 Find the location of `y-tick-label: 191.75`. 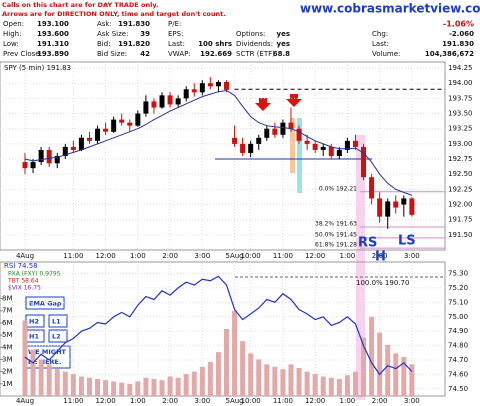

y-tick-label: 191.75 is located at coordinates (460, 220).